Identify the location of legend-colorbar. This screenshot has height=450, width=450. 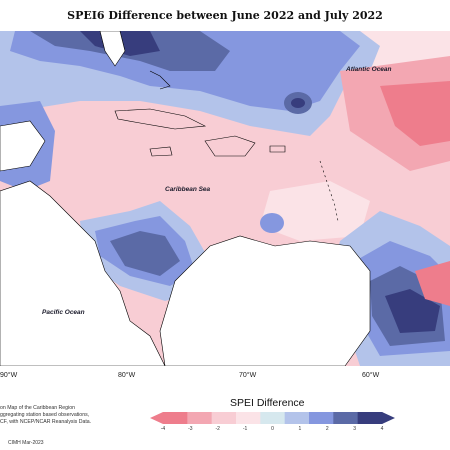
(272, 418).